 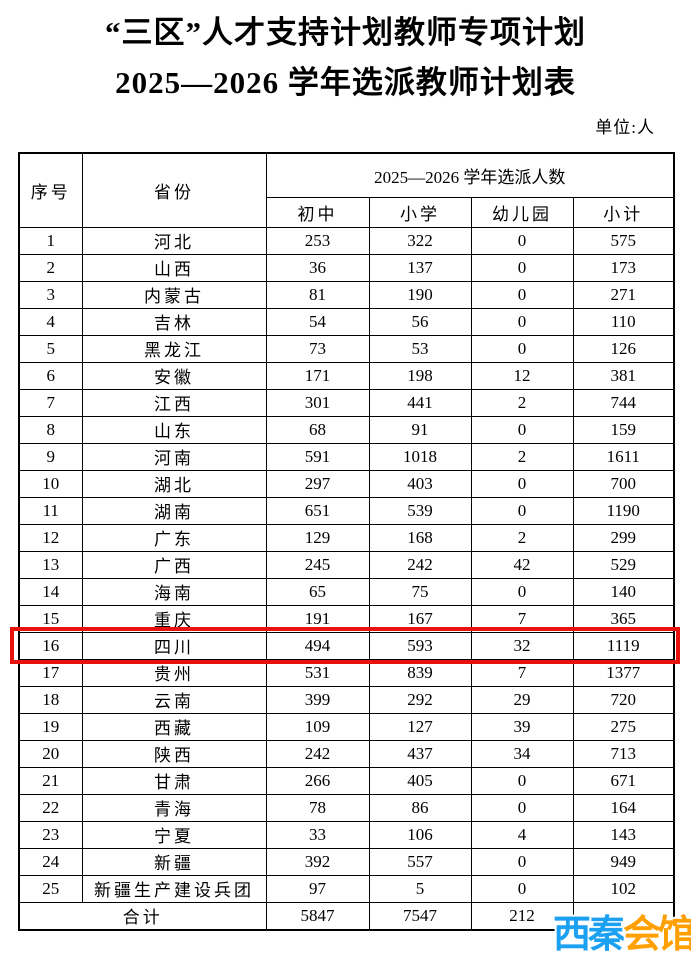 What do you see at coordinates (623, 645) in the screenshot?
I see `subtotal-cell: 1119` at bounding box center [623, 645].